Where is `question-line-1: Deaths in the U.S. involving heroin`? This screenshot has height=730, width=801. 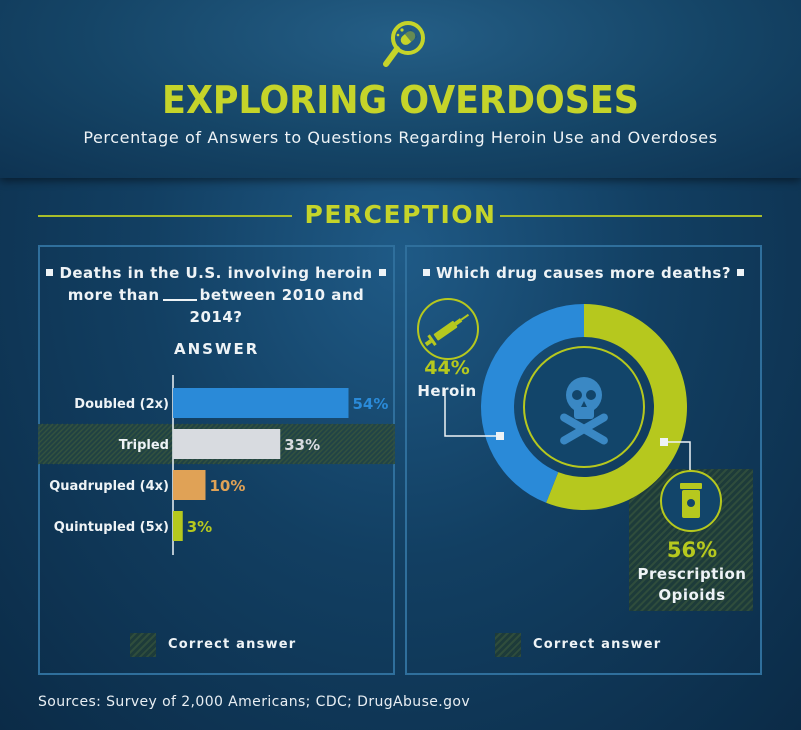
question-line-1: Deaths in the U.S. involving heroin is located at coordinates (216, 273).